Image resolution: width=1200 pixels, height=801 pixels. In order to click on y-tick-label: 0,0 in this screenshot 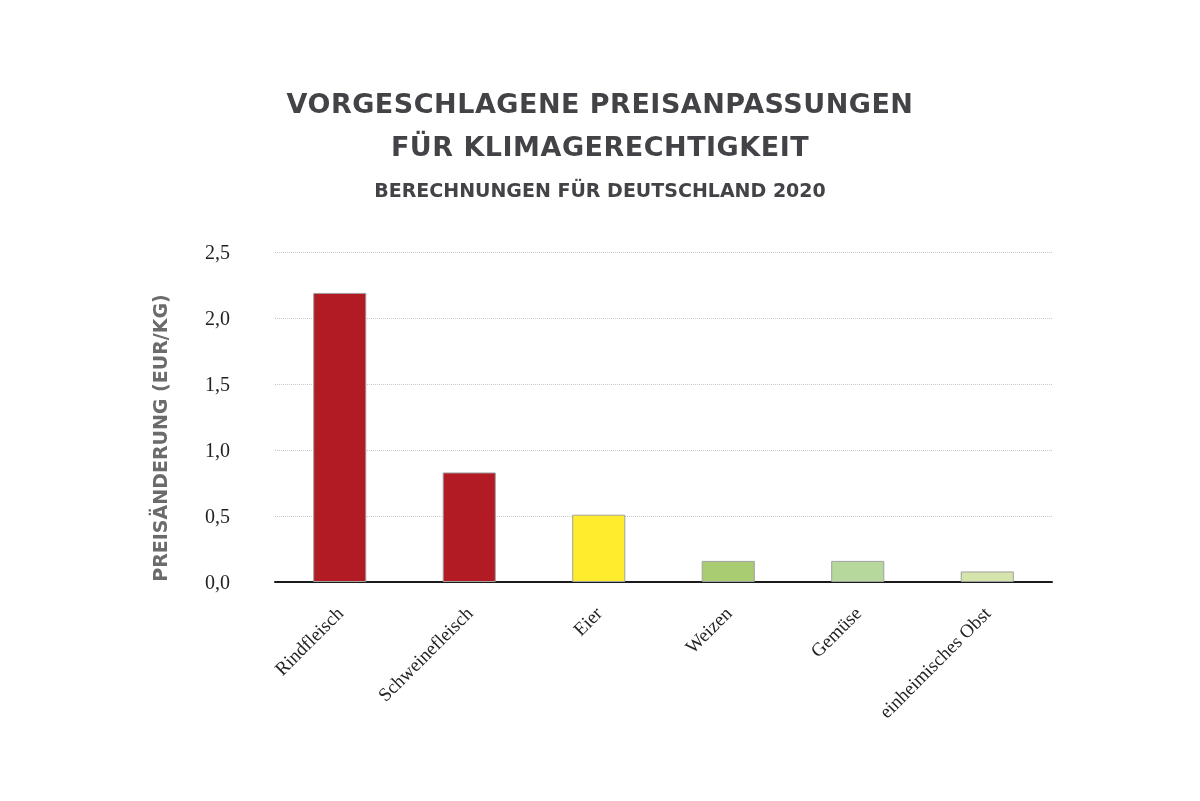, I will do `click(217, 582)`.